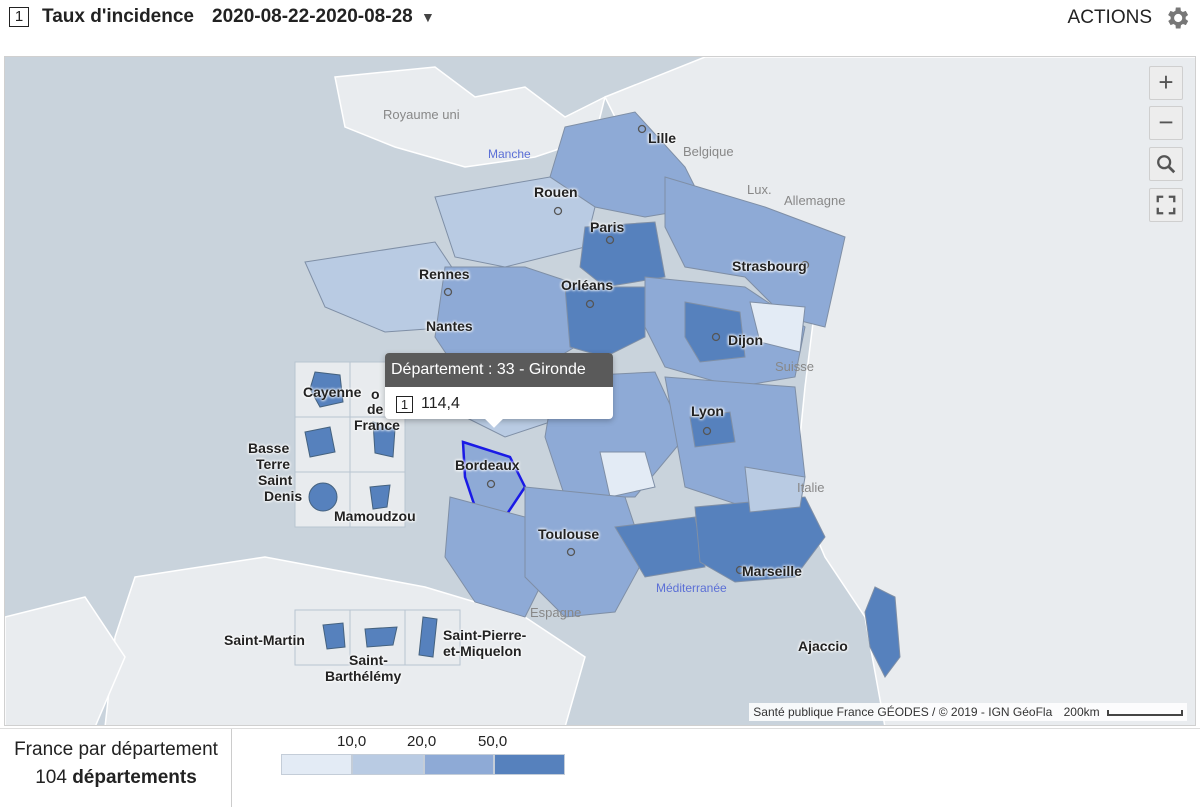 The width and height of the screenshot is (1200, 807). I want to click on department-count: 104 départements, so click(116, 778).